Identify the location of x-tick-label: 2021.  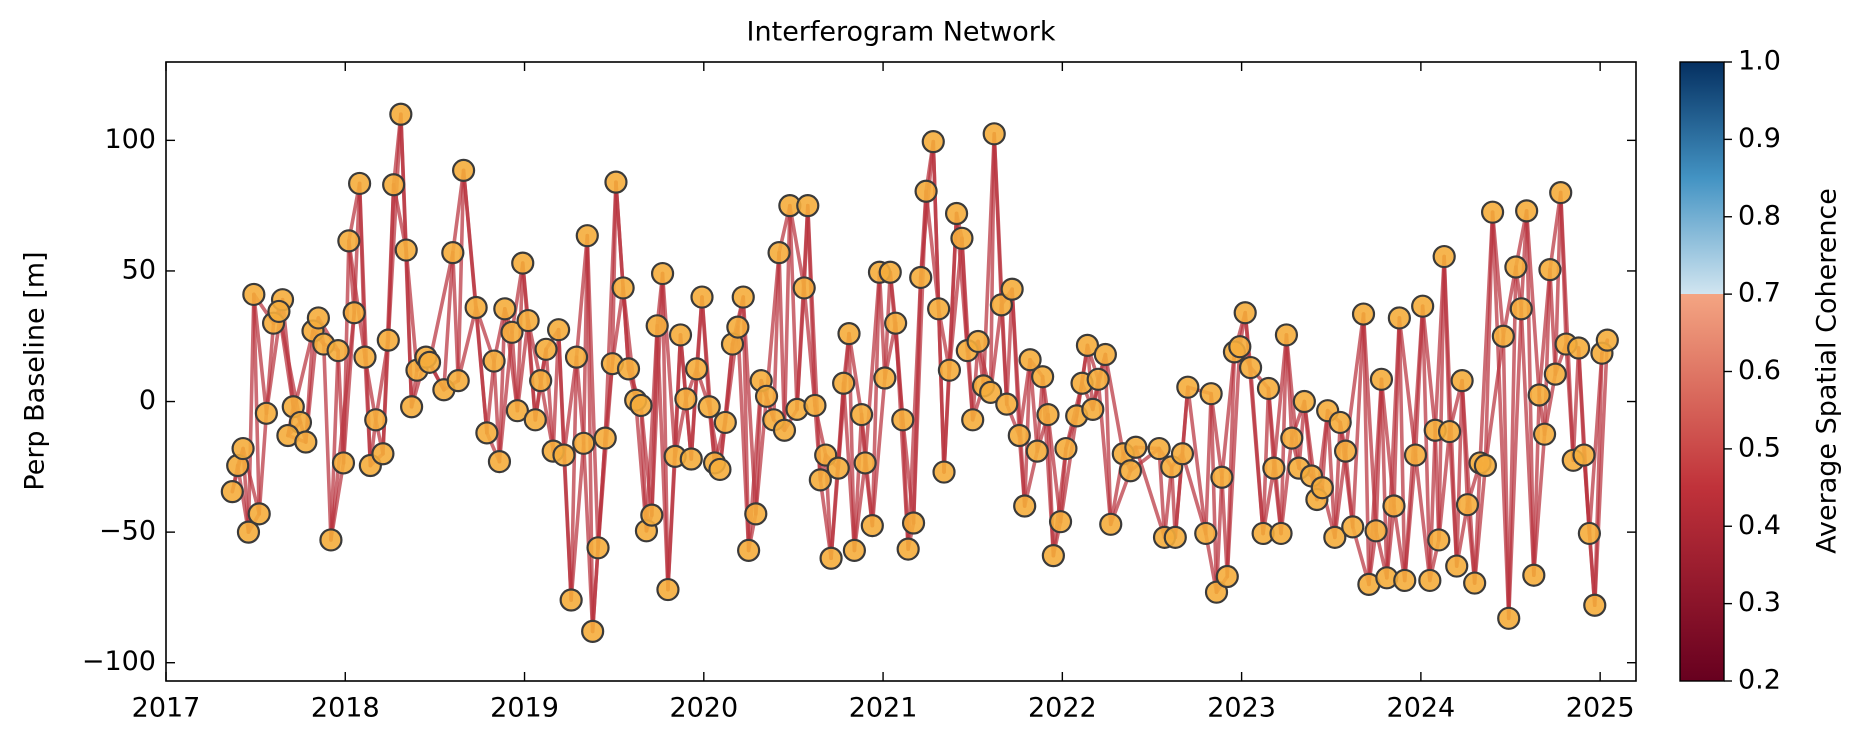
(883, 708).